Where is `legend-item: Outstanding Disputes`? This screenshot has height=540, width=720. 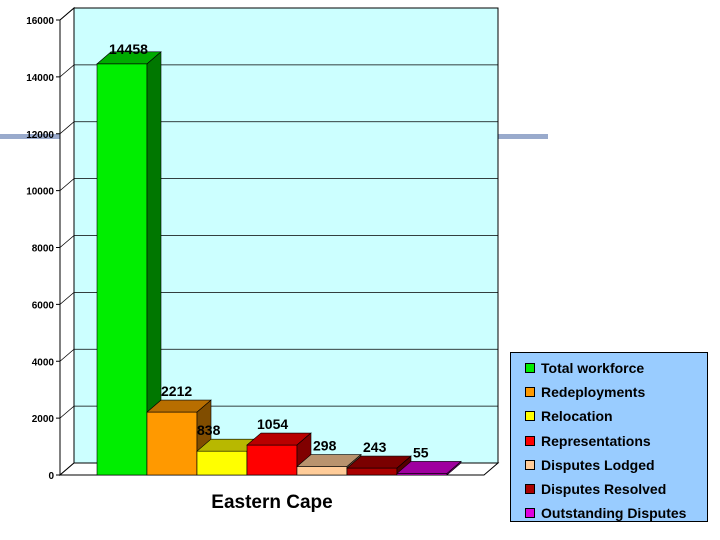 legend-item: Outstanding Disputes is located at coordinates (616, 513).